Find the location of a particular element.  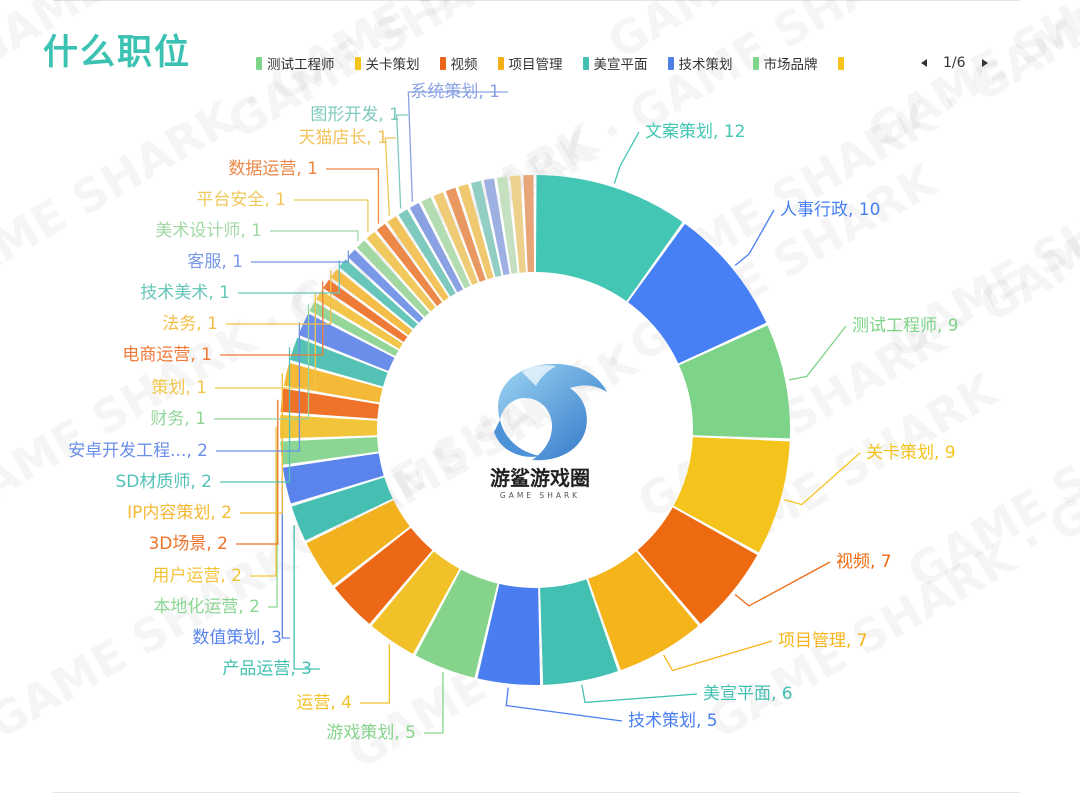

slice-label: 人事行政, 10 is located at coordinates (830, 210).